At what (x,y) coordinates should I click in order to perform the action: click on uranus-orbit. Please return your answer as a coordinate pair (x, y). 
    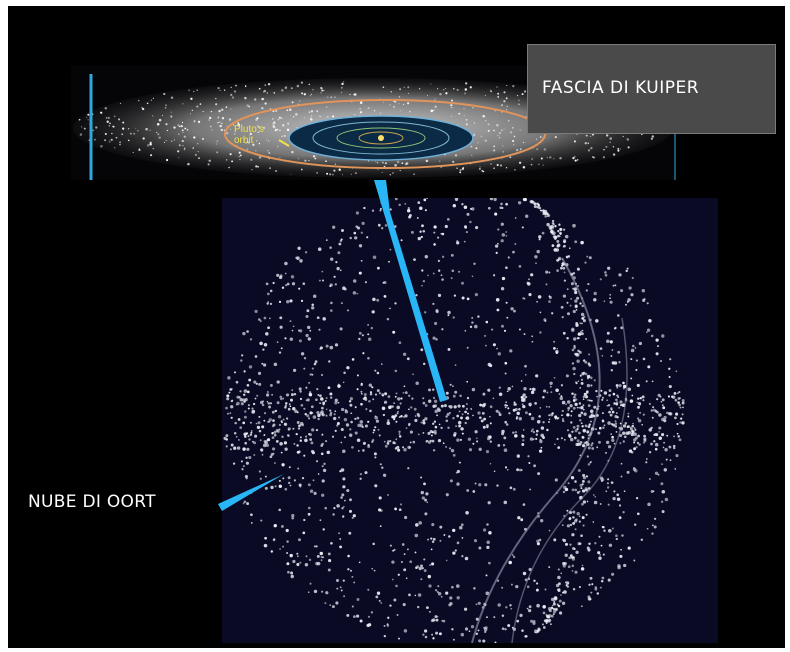
    Looking at the image, I should click on (381, 138).